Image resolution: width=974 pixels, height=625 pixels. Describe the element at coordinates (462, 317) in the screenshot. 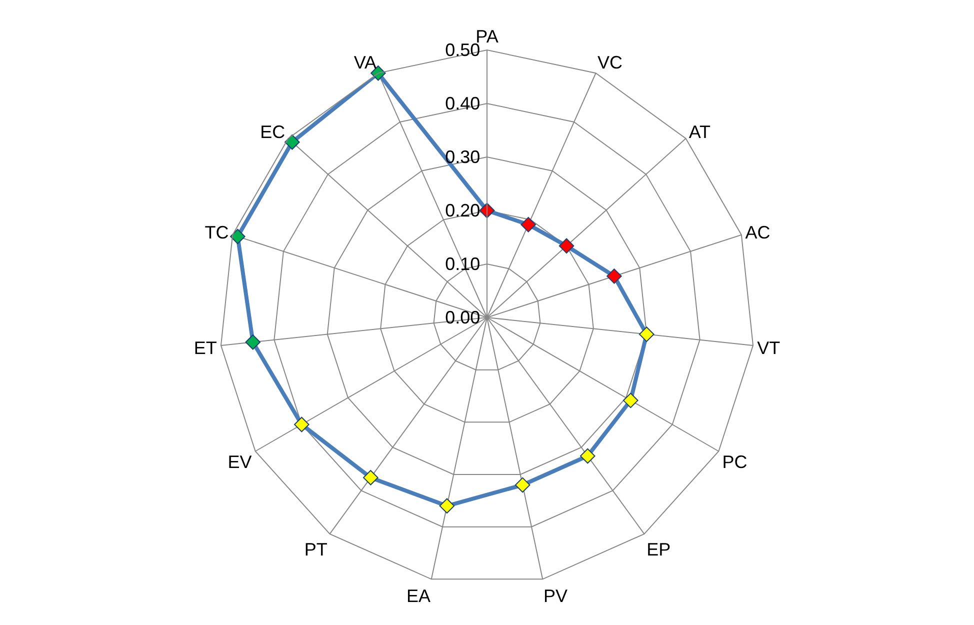

I see `y-tick-label: 0.00` at that location.